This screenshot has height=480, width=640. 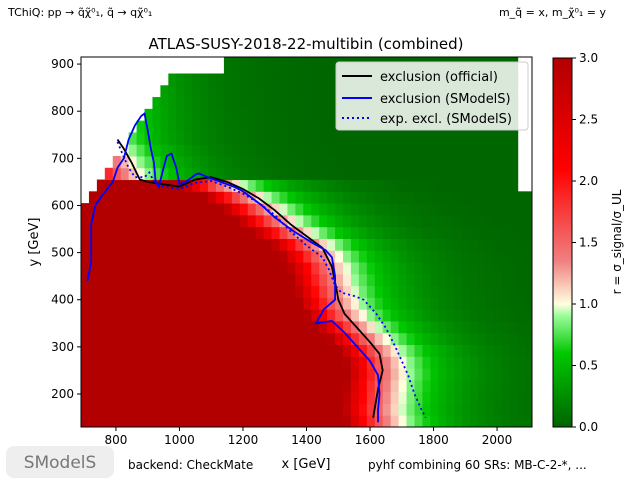 I want to click on legend-box, so click(x=432, y=96).